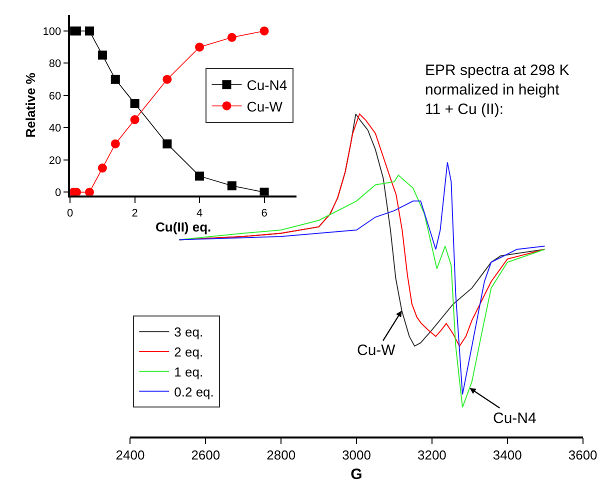 The height and width of the screenshot is (483, 612). I want to click on x-tick-label: 2600, so click(205, 455).